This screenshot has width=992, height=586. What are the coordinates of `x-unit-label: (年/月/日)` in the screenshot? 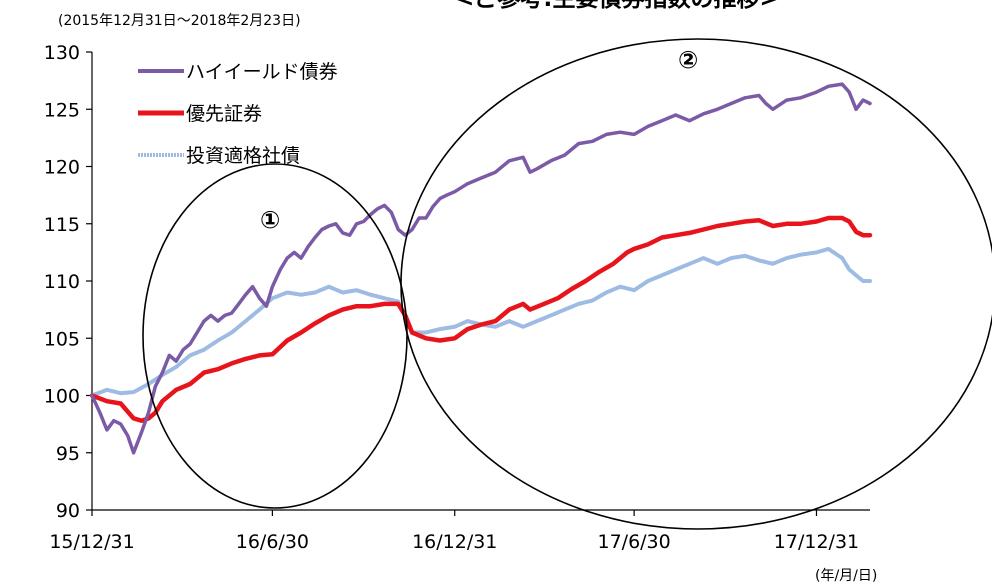 It's located at (846, 576).